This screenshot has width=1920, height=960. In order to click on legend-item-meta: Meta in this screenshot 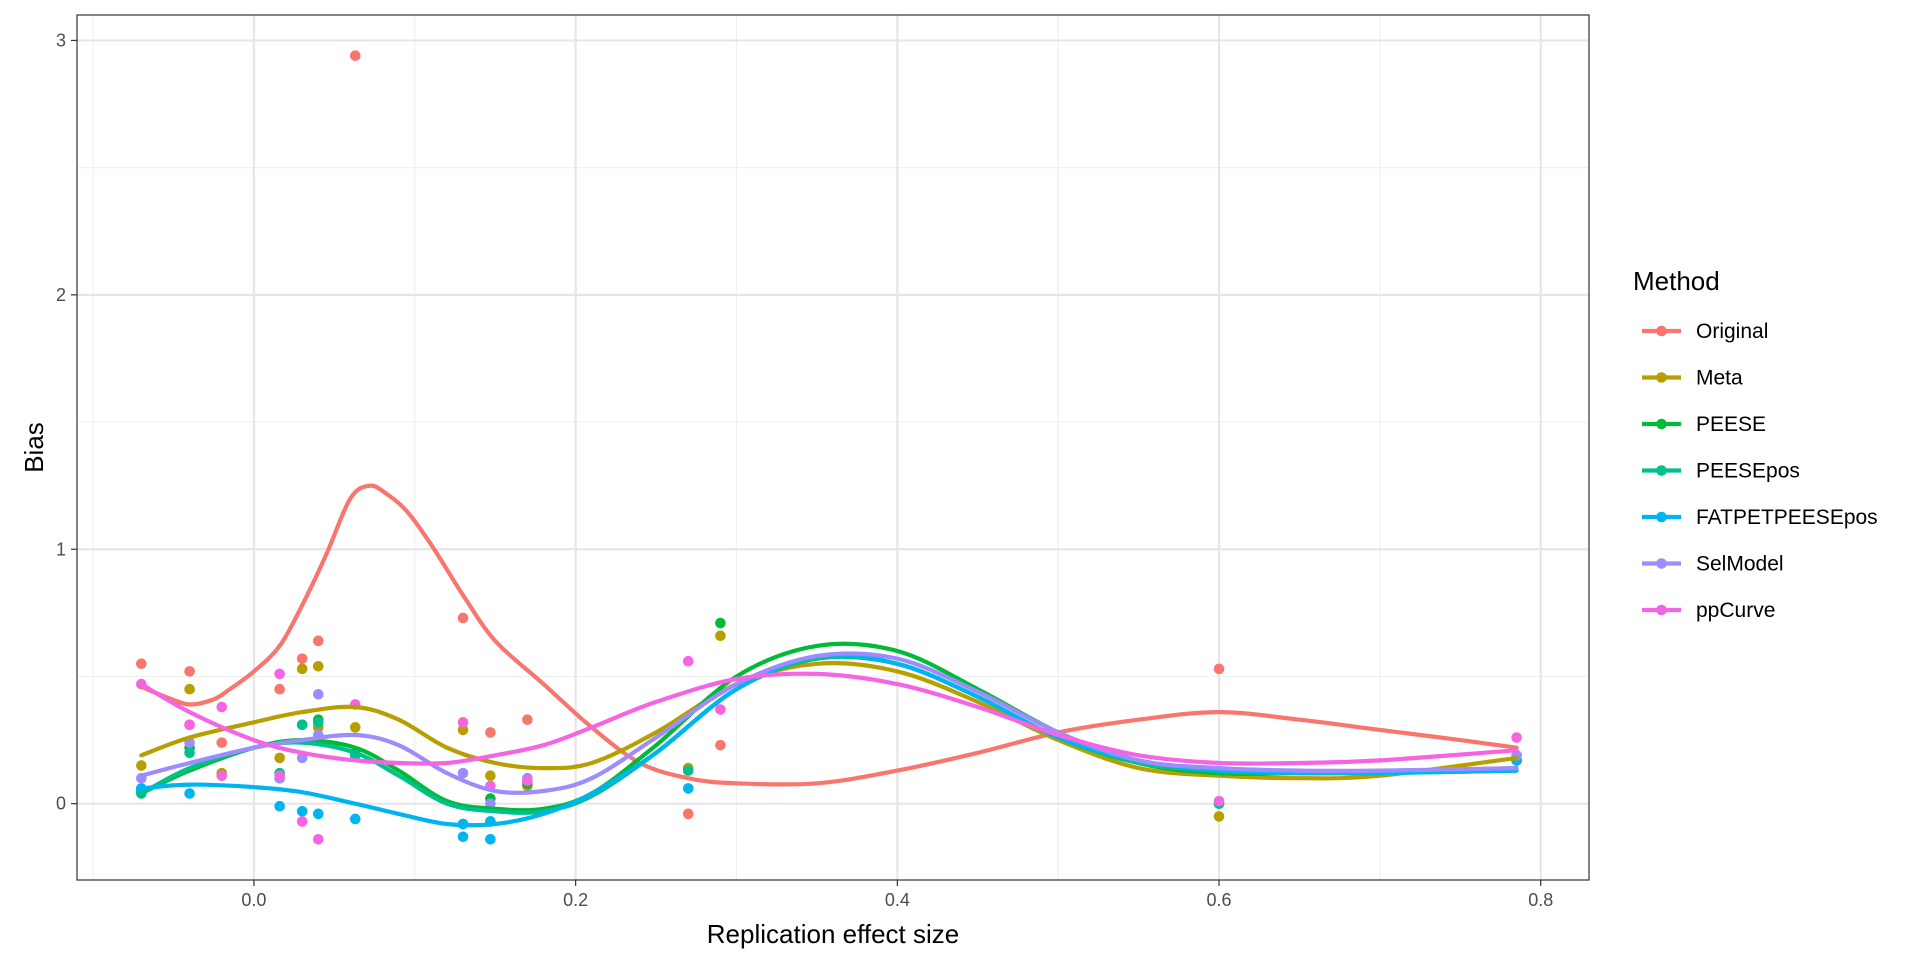, I will do `click(1692, 378)`.